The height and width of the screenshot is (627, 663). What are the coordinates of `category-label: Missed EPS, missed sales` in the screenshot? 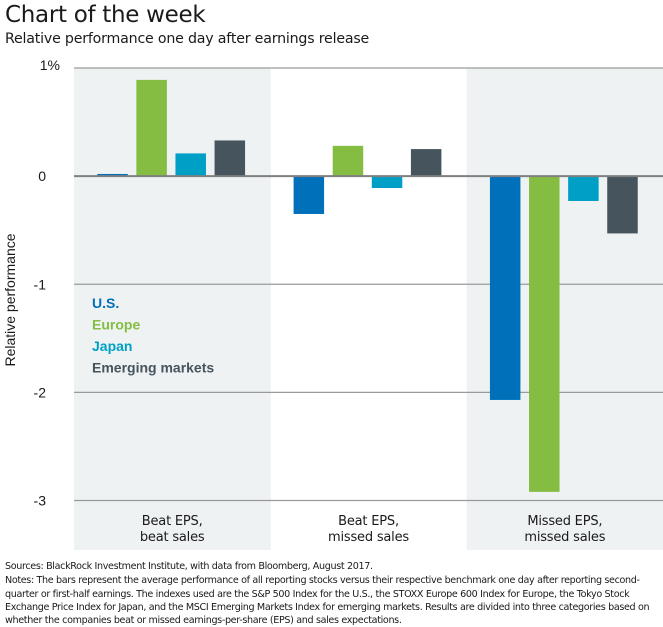 It's located at (564, 529).